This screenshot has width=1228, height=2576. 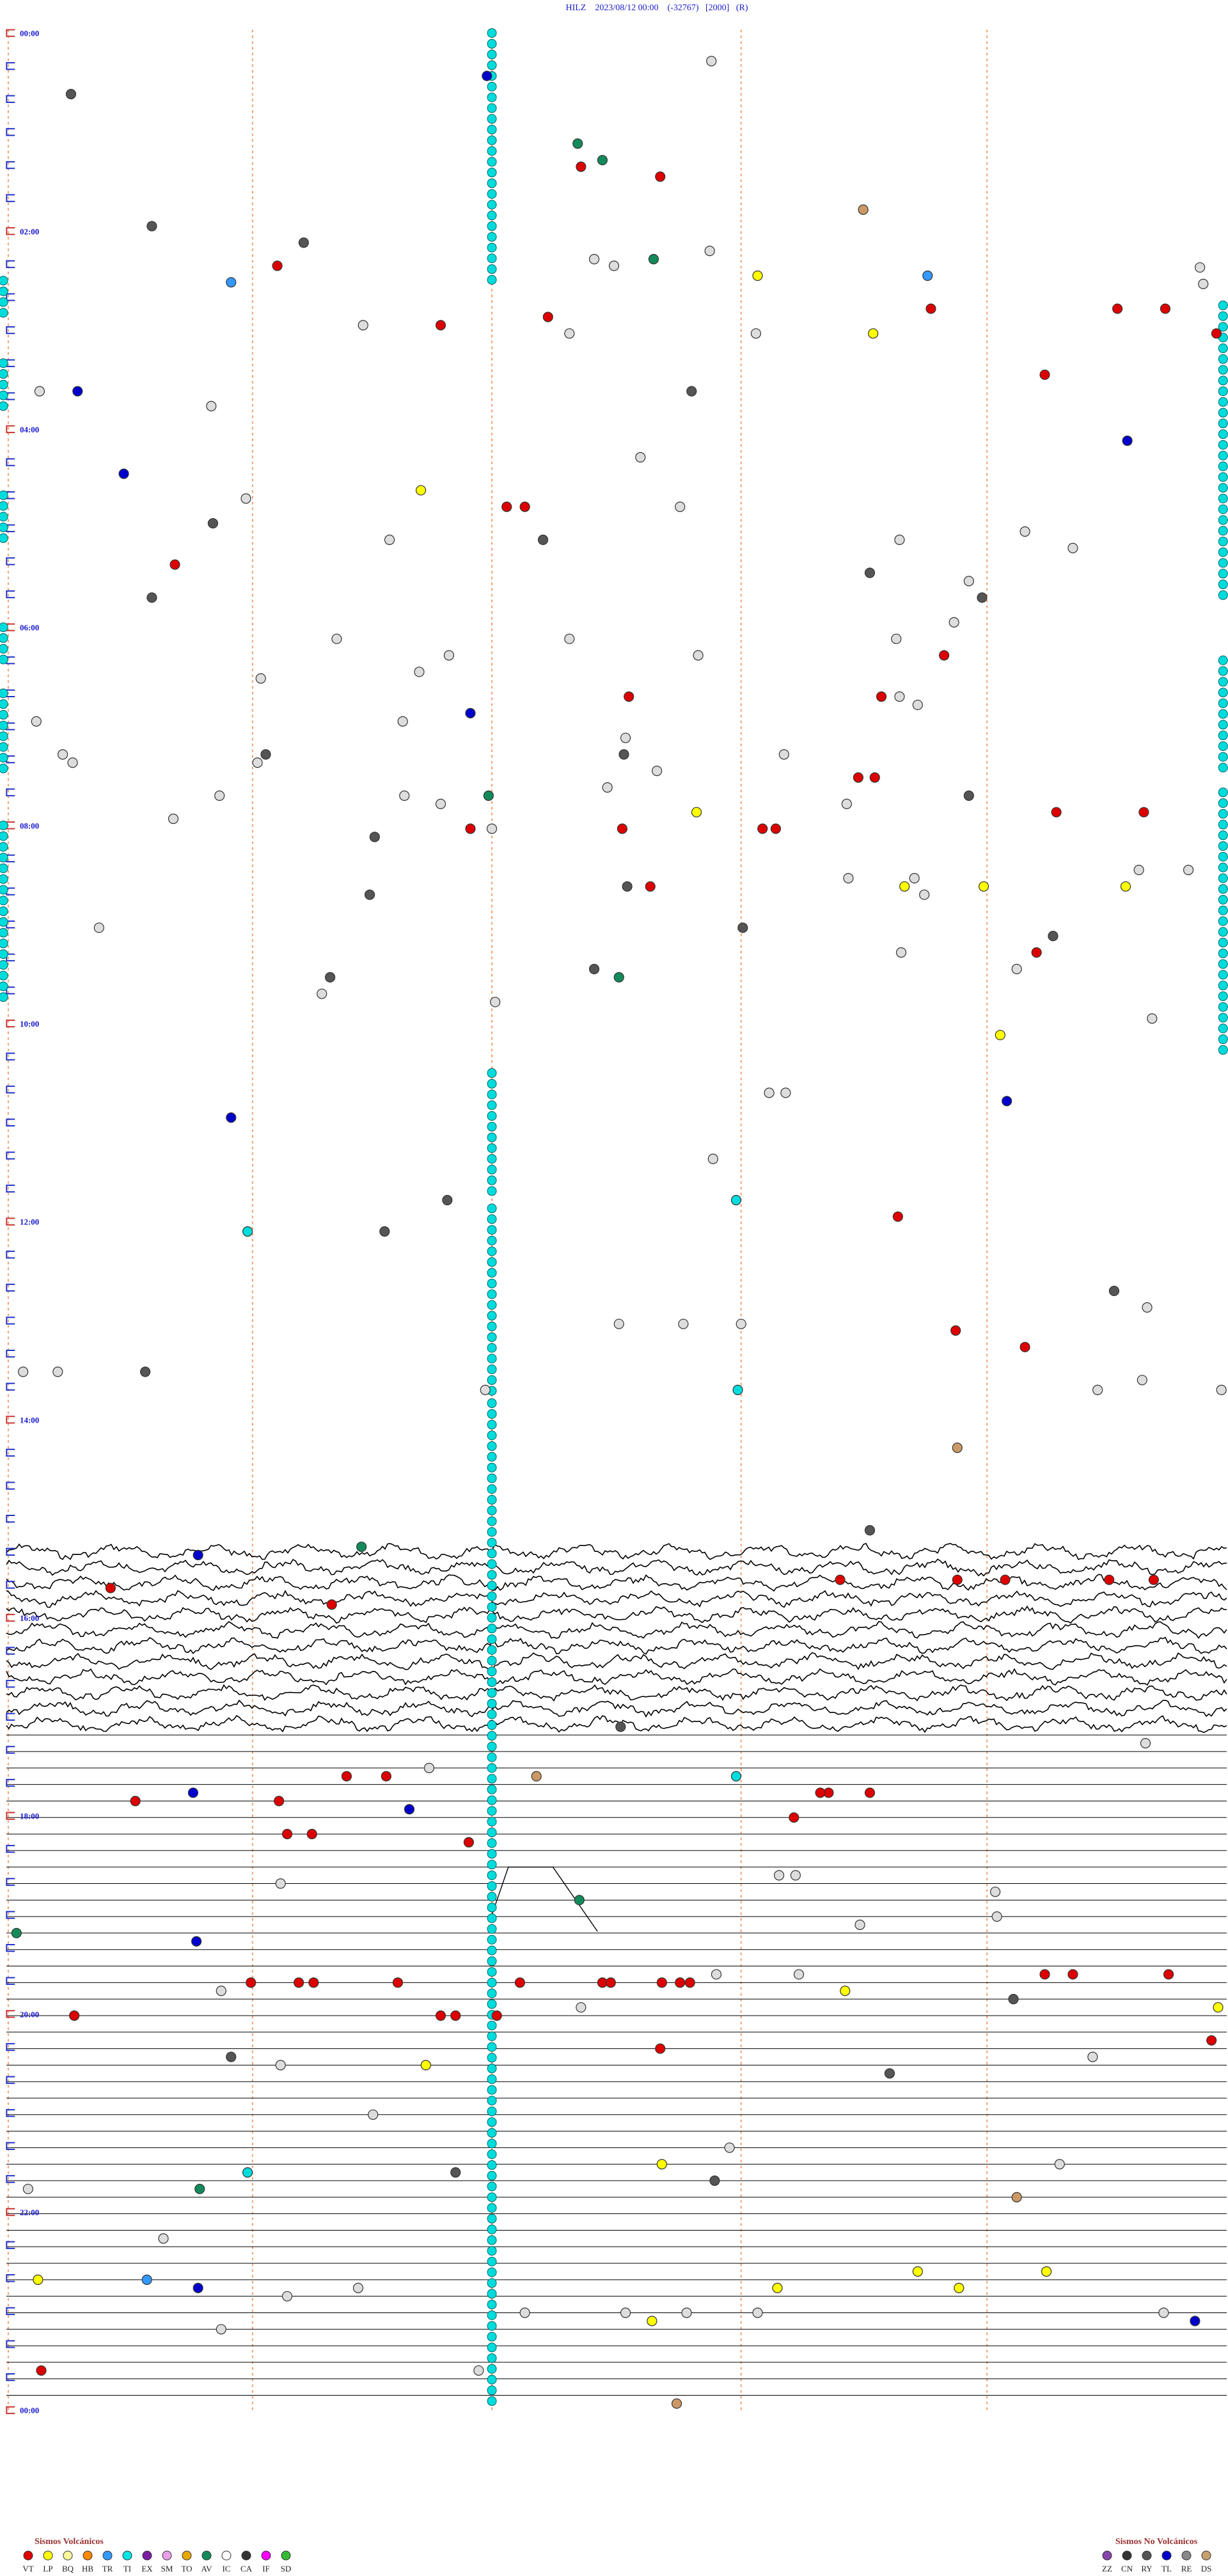 What do you see at coordinates (246, 2568) in the screenshot?
I see `legend-label: CA` at bounding box center [246, 2568].